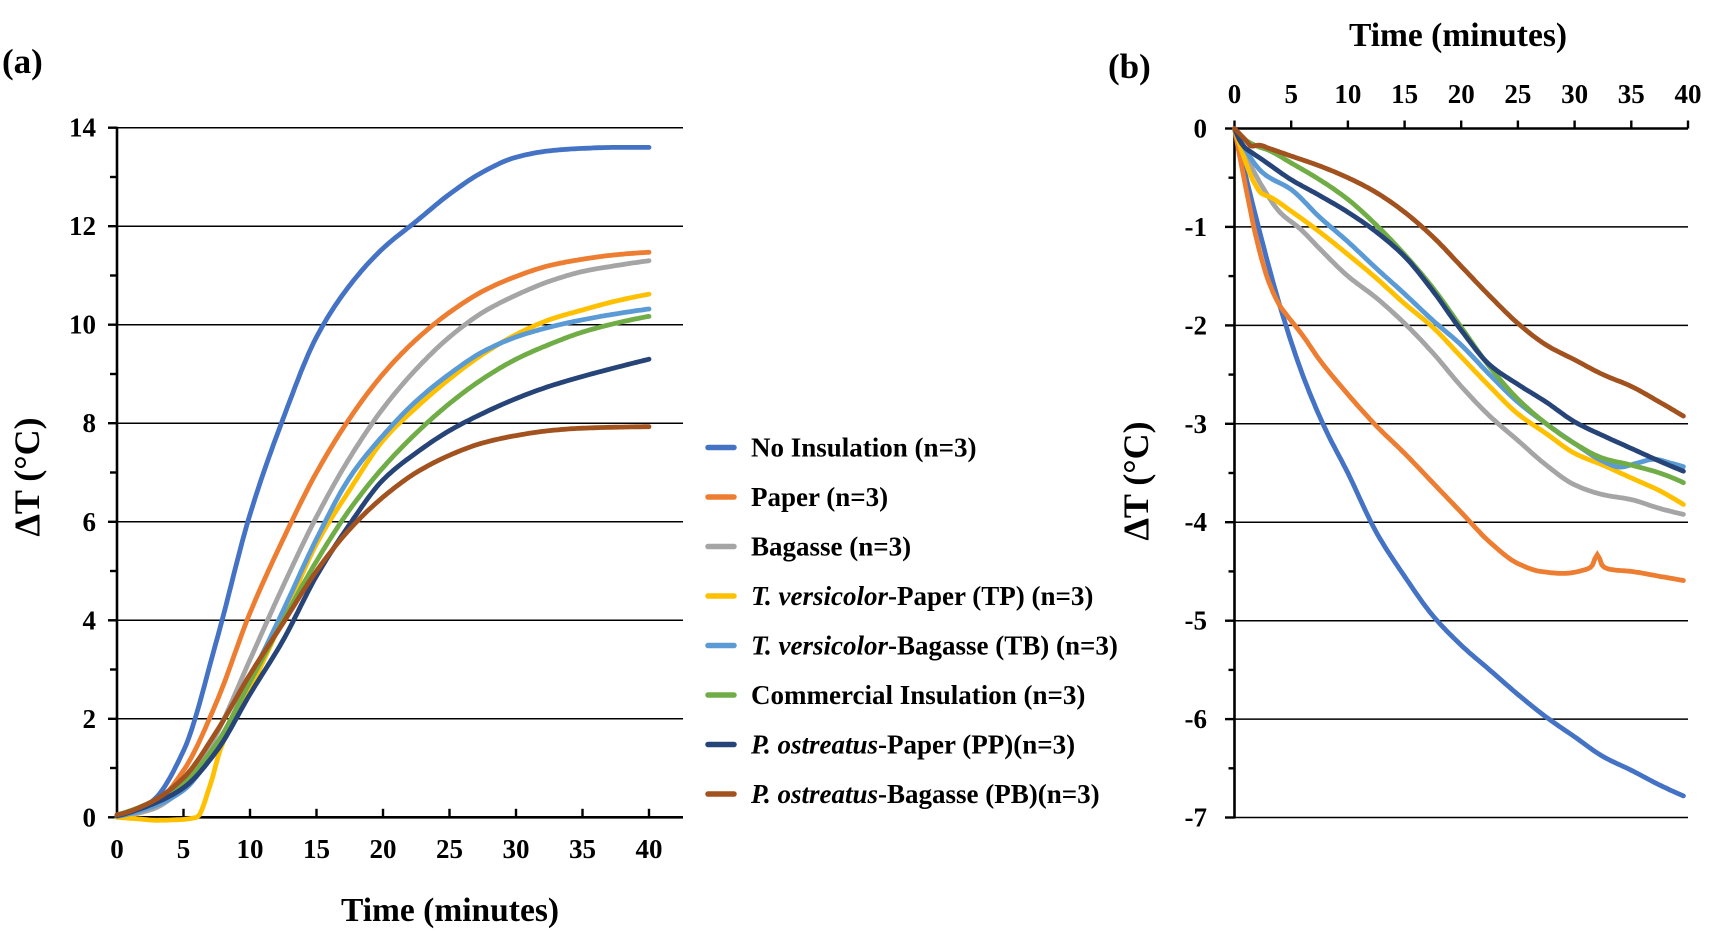 This screenshot has height=936, width=1730. I want to click on svg-text: (b), so click(1129, 66).